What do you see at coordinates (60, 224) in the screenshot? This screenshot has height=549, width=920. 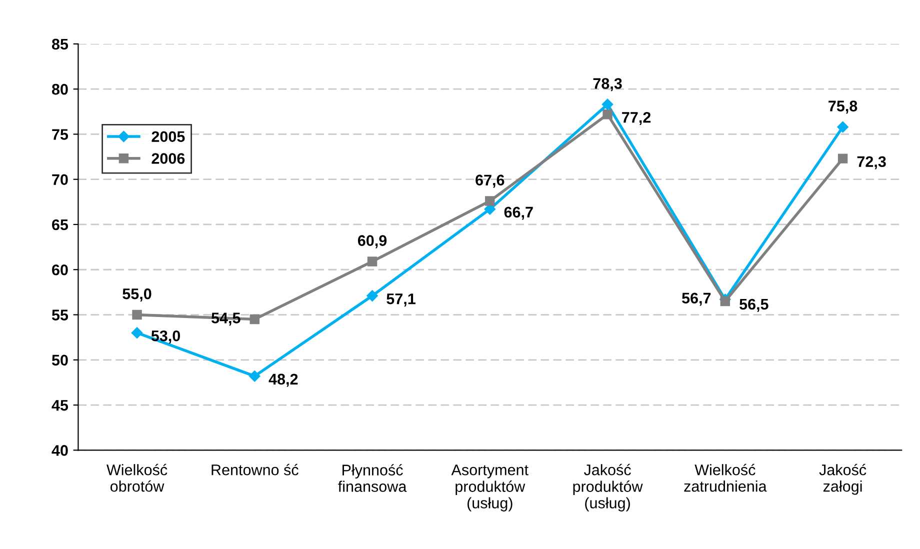 I see `y-tick-label: 65` at bounding box center [60, 224].